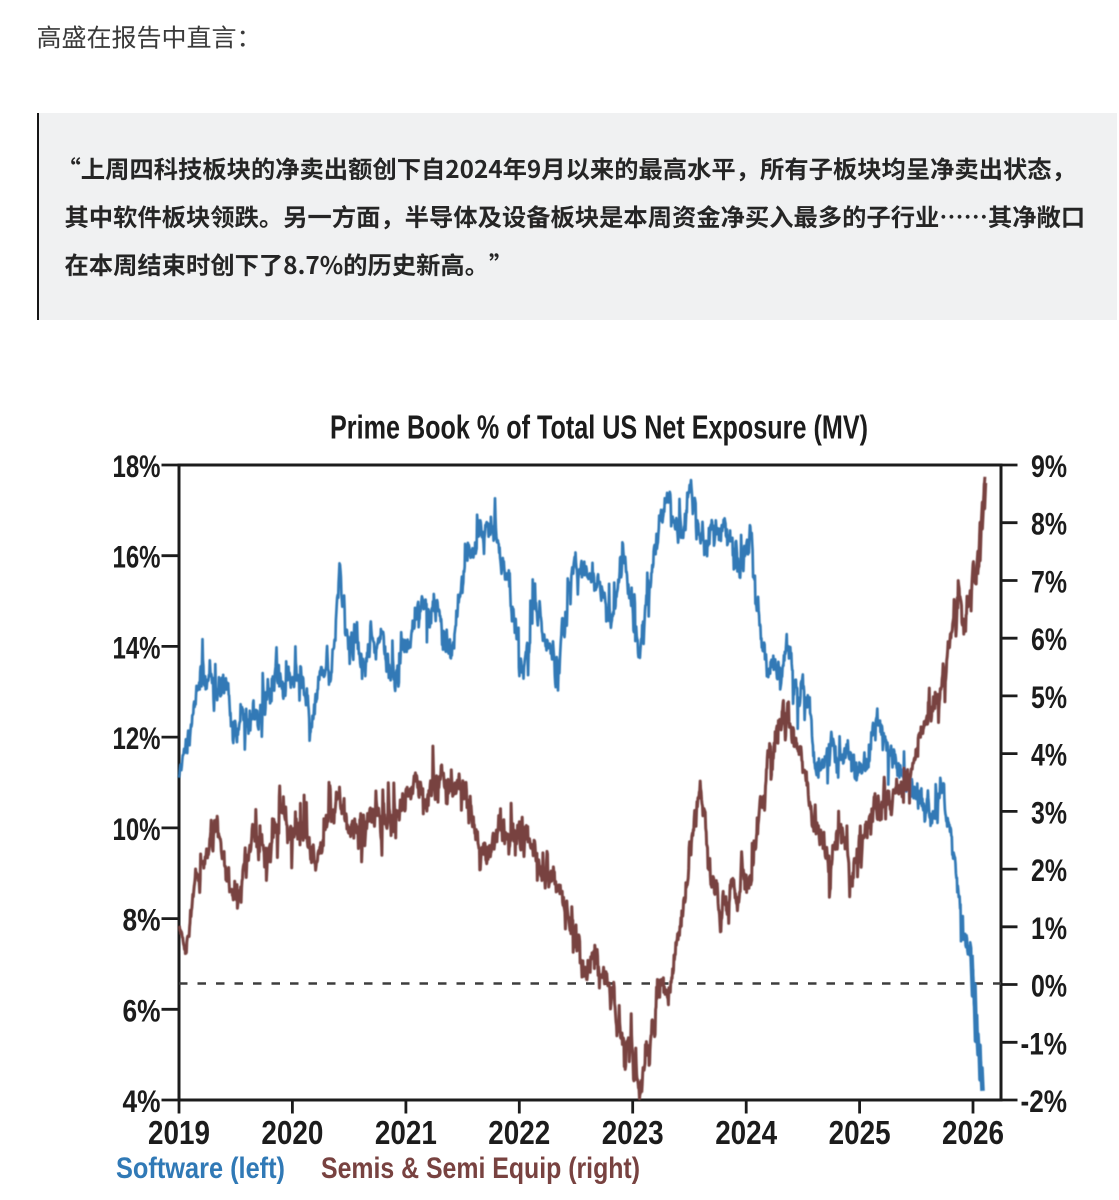 This screenshot has width=1119, height=1200. I want to click on svg-text: 2021, so click(406, 1132).